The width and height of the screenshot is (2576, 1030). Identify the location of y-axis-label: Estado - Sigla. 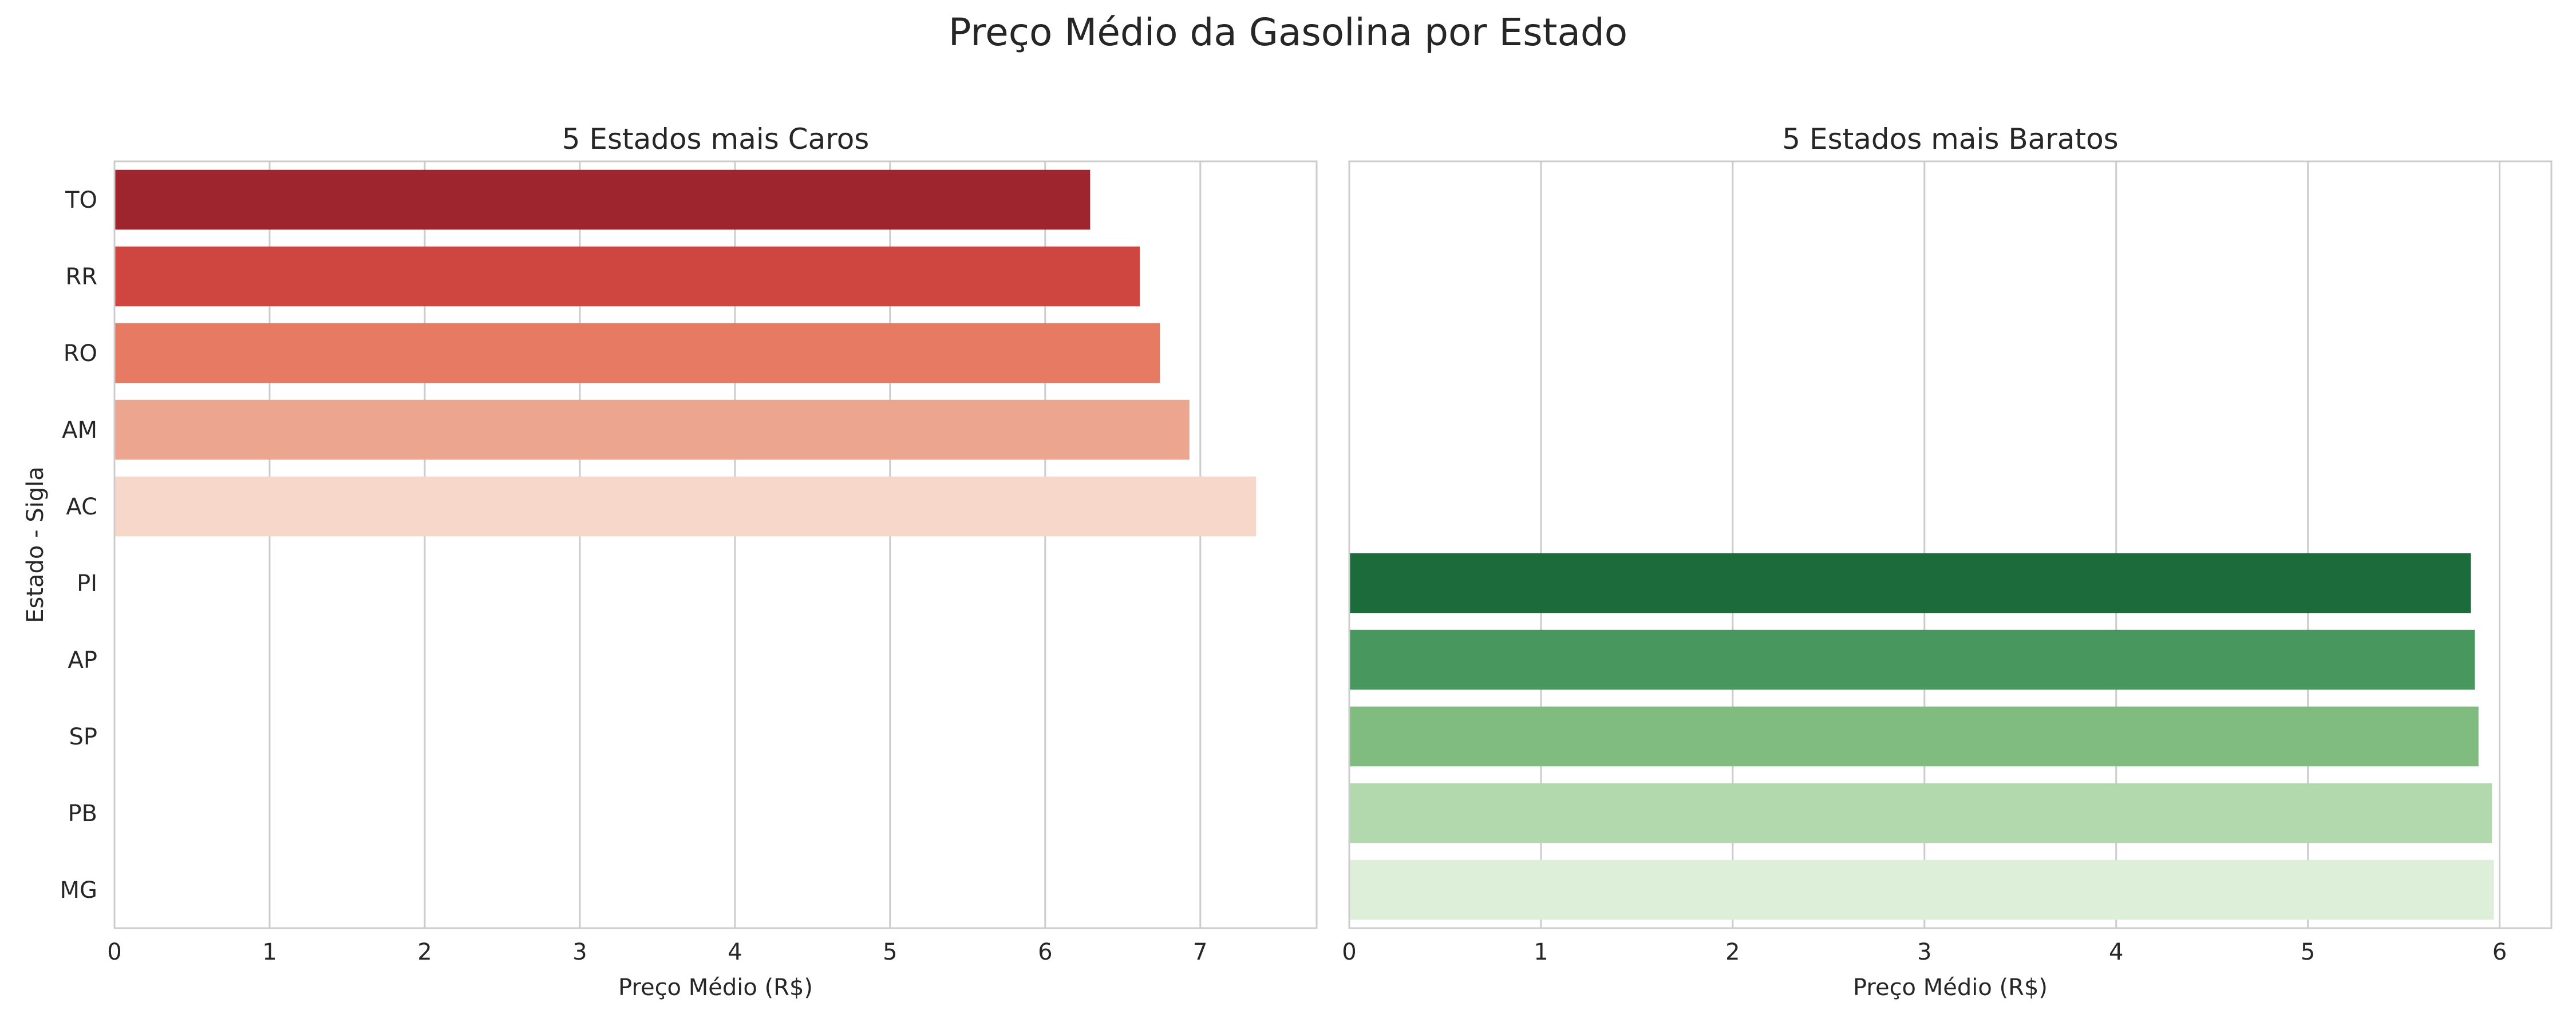
(35, 544).